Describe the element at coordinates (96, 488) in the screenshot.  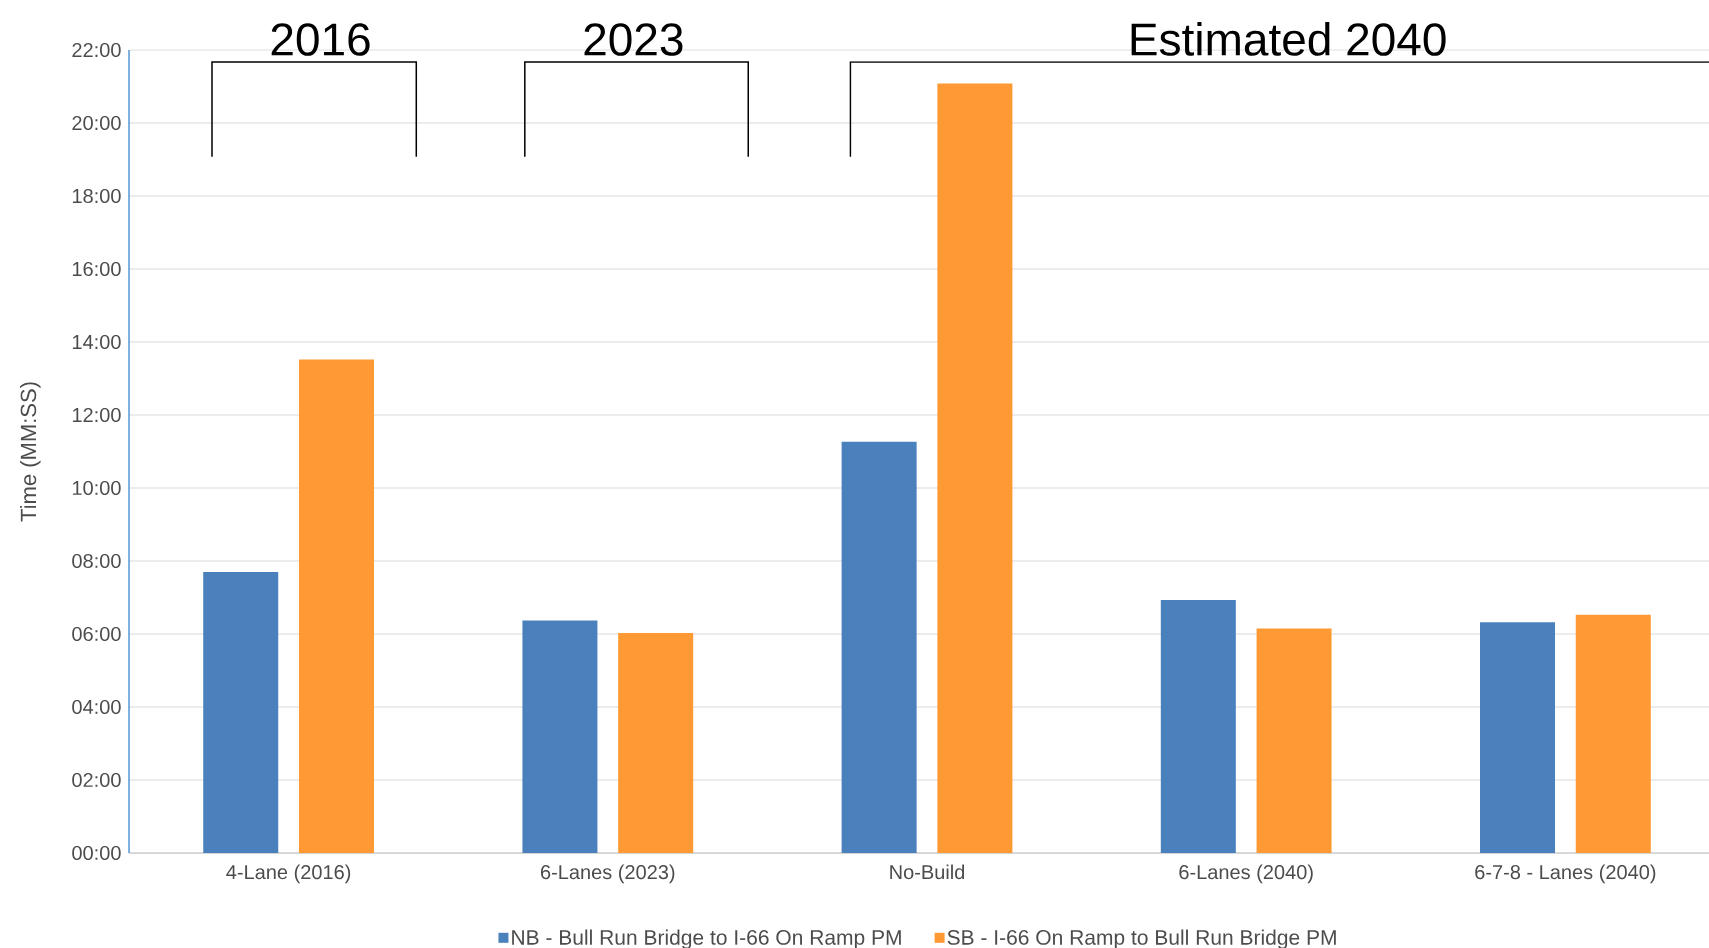
I see `y-tick-label: 10:00` at that location.